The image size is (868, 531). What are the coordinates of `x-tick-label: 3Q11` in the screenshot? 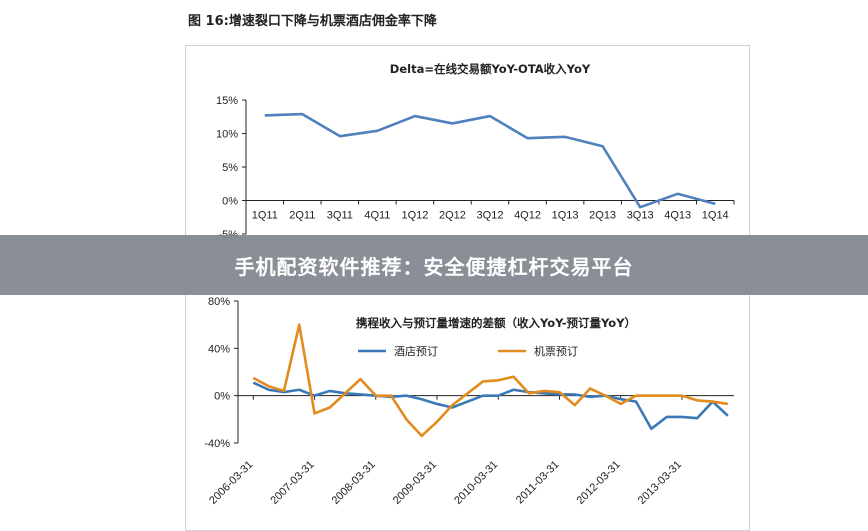 It's located at (340, 216).